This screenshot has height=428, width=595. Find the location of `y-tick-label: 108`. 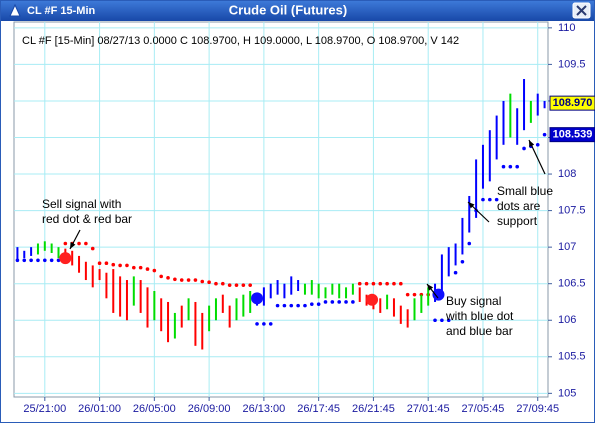

y-tick-label: 108 is located at coordinates (567, 174).